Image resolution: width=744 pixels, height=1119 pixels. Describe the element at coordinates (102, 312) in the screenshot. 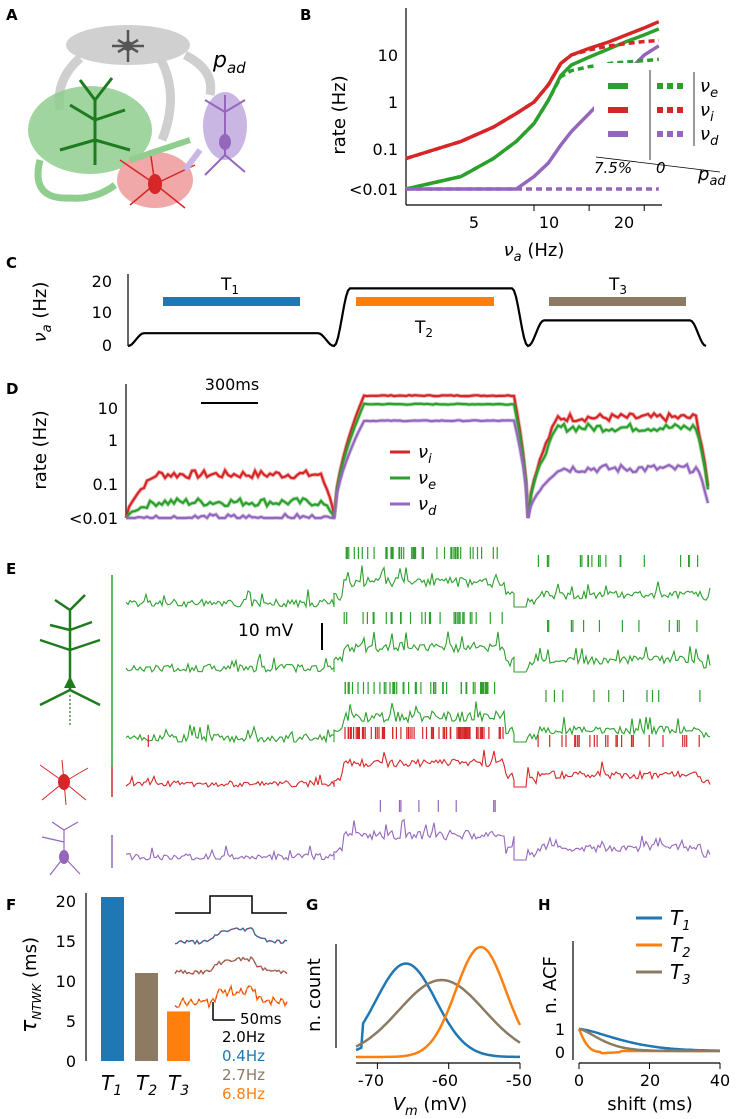

I see `c-ytick-1: 10` at that location.